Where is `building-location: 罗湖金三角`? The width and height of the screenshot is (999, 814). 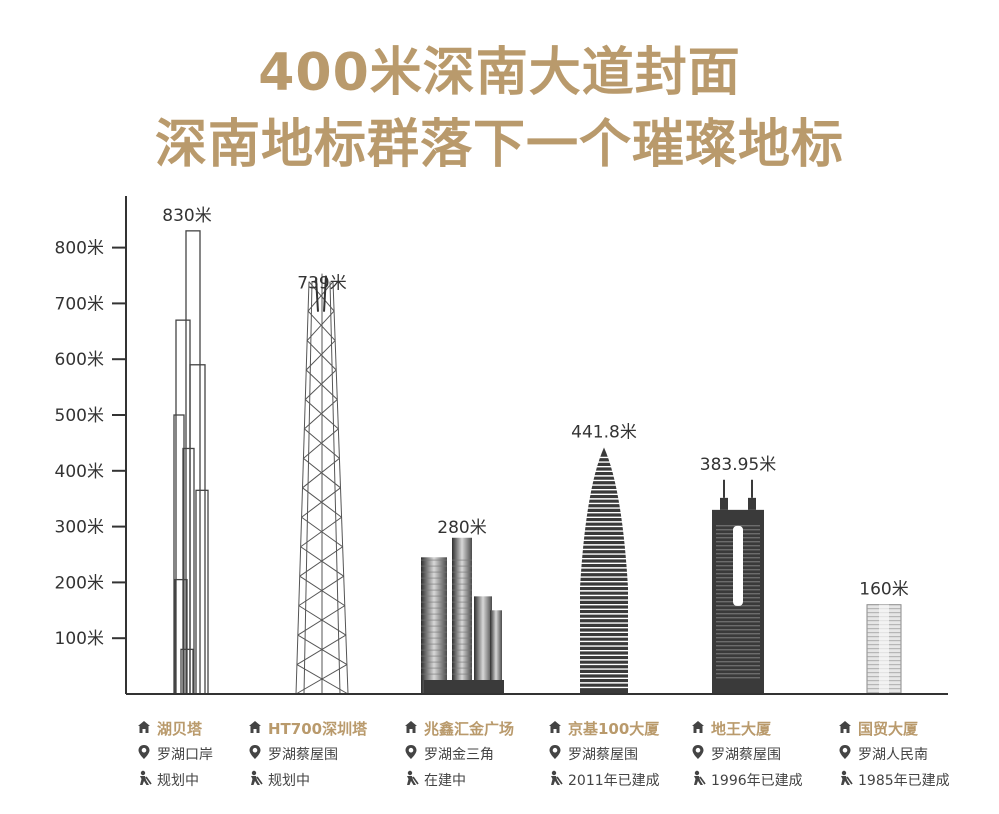
building-location: 罗湖金三角 is located at coordinates (459, 755).